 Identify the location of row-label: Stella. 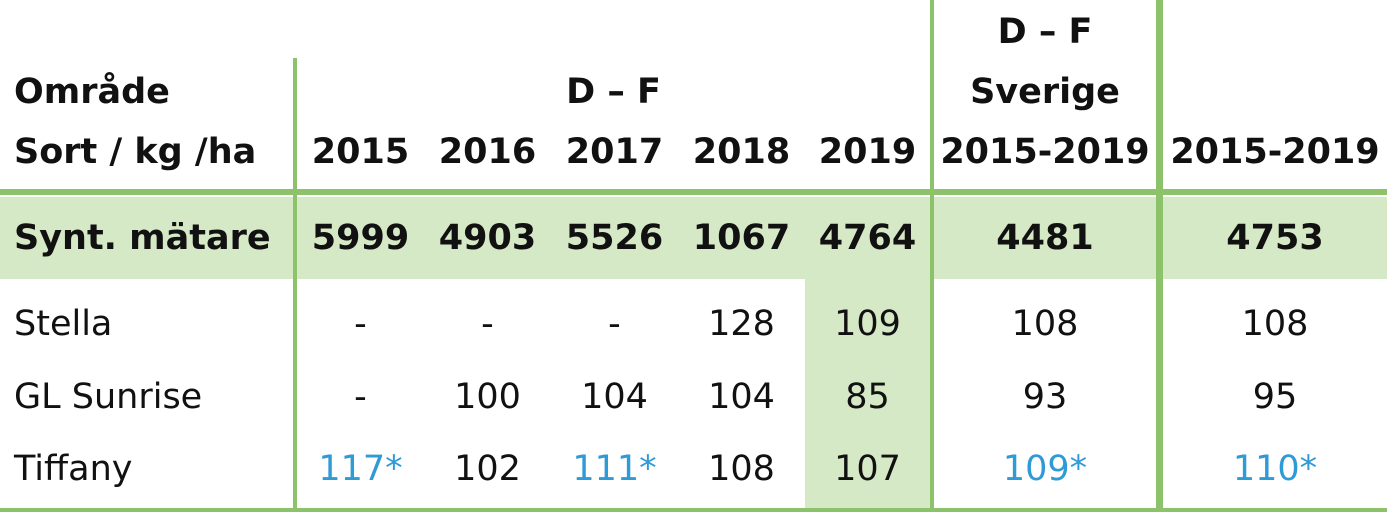
(63, 323).